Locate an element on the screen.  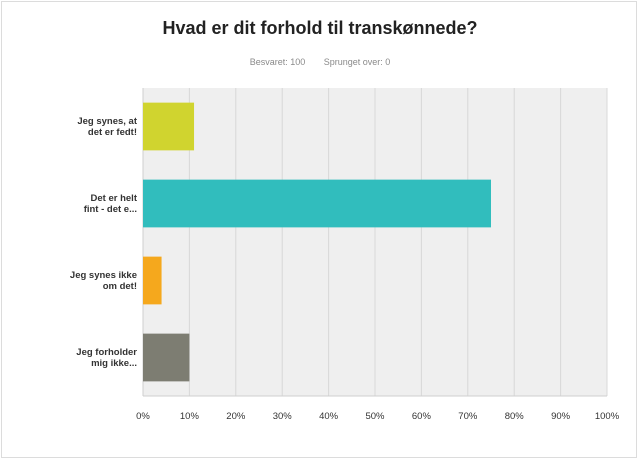
category-label: om det! is located at coordinates (120, 286).